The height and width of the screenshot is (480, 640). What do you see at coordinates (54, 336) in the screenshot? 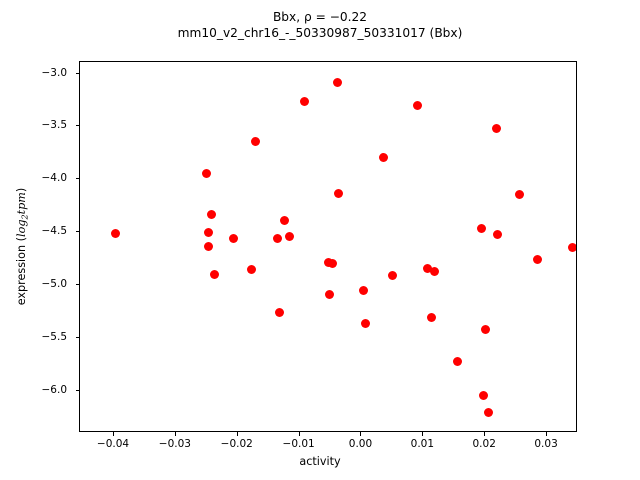
I see `y-tick-label: −5.5` at bounding box center [54, 336].